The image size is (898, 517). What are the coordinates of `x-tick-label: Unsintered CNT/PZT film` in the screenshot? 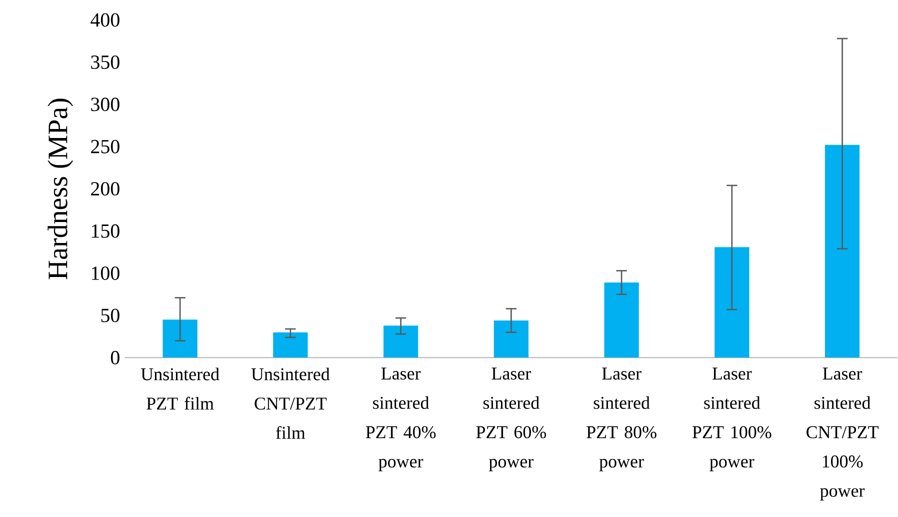 It's located at (290, 404).